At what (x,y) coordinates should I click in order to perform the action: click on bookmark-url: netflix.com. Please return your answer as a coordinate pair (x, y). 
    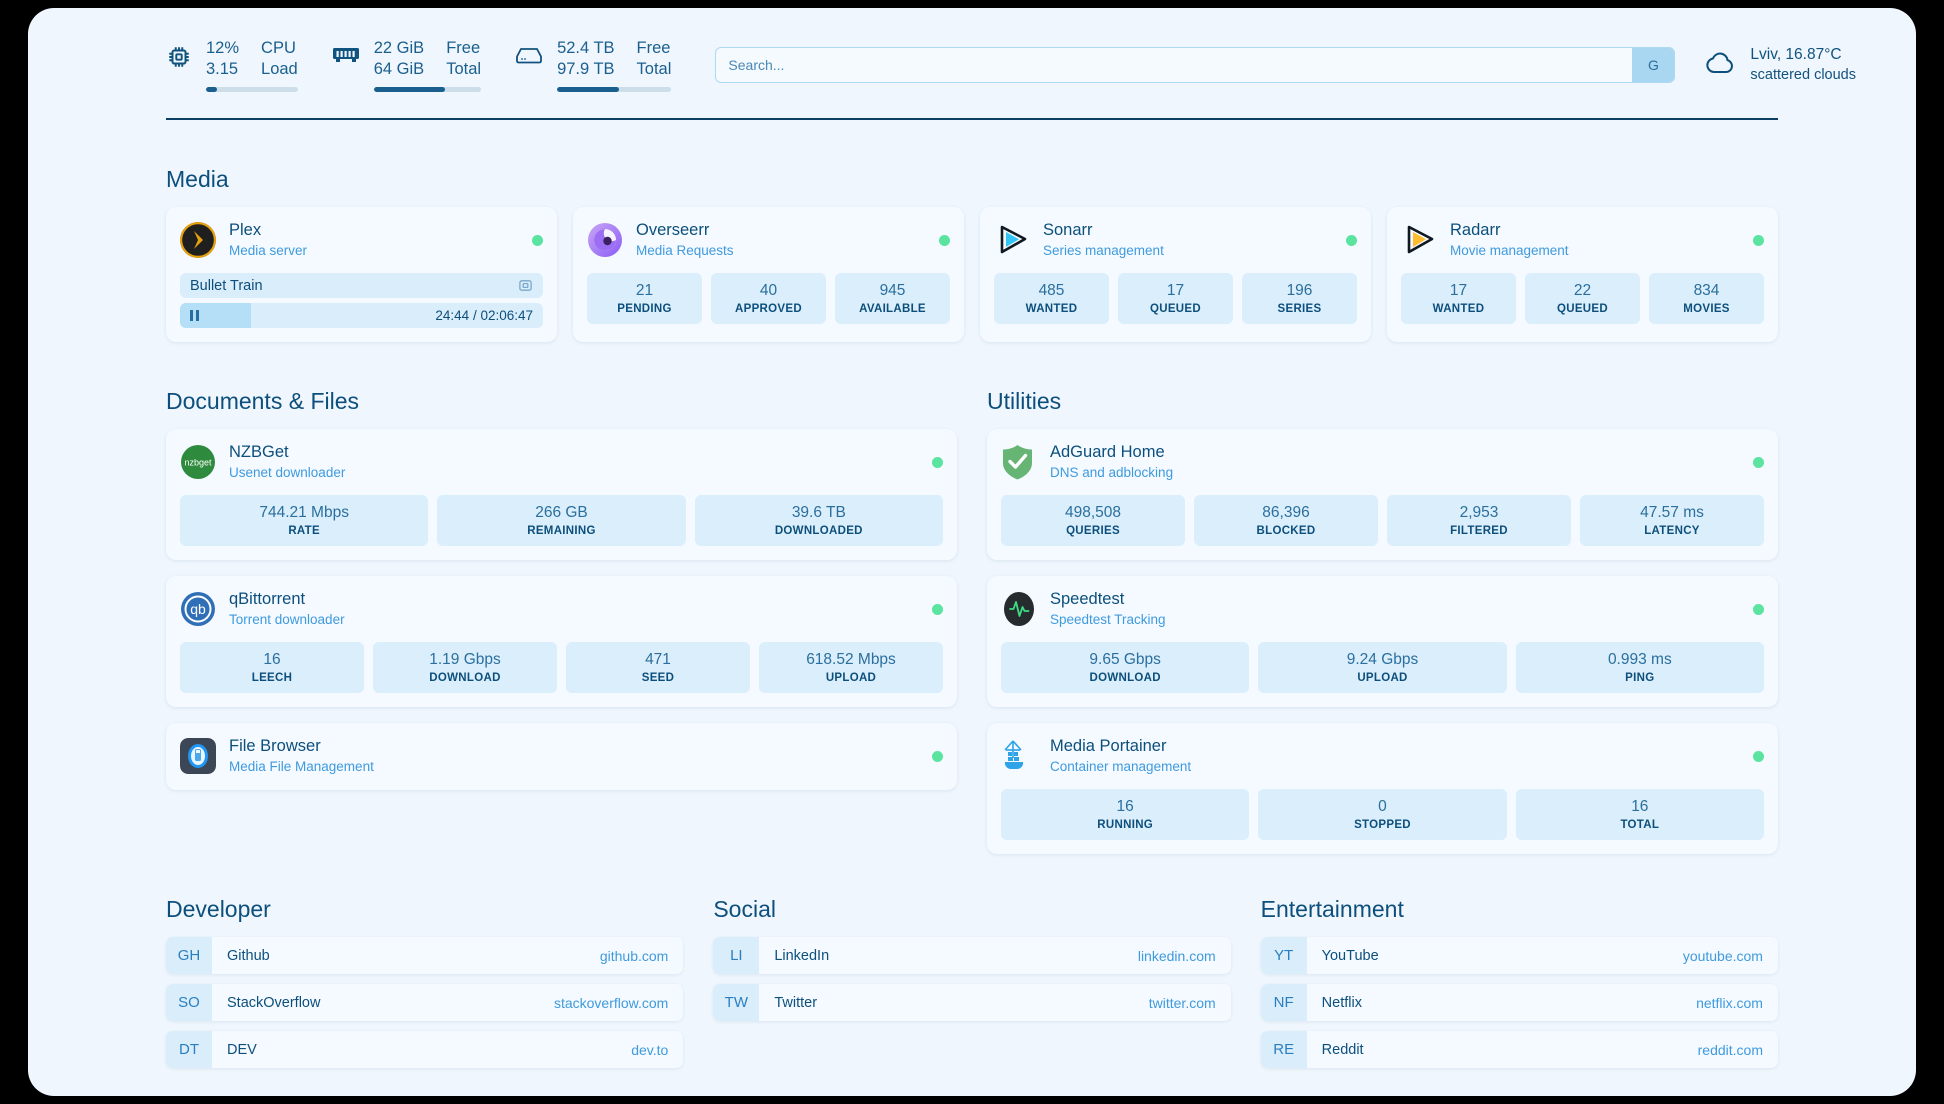
    Looking at the image, I should click on (1729, 1002).